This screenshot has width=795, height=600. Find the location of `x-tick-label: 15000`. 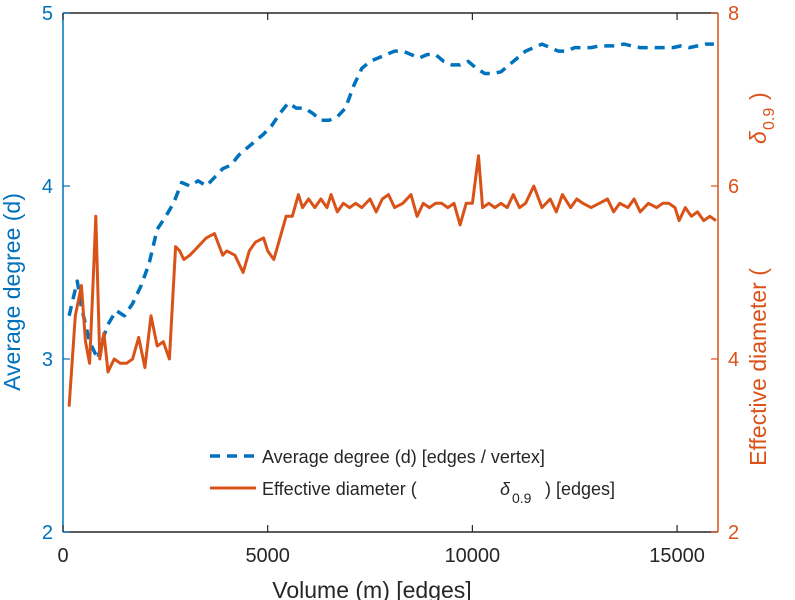

x-tick-label: 15000 is located at coordinates (677, 556).